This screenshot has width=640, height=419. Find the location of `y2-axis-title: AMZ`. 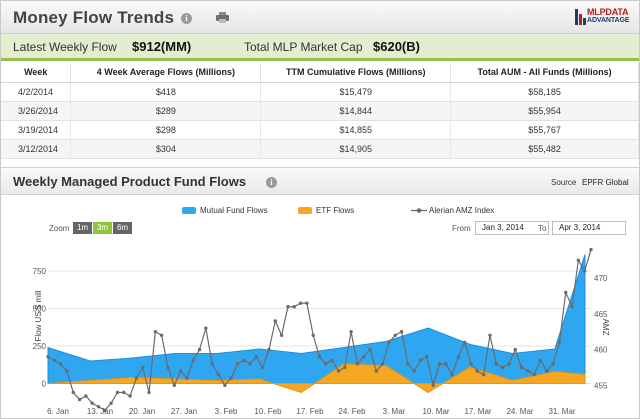

y2-axis-title: AMZ is located at coordinates (605, 327).